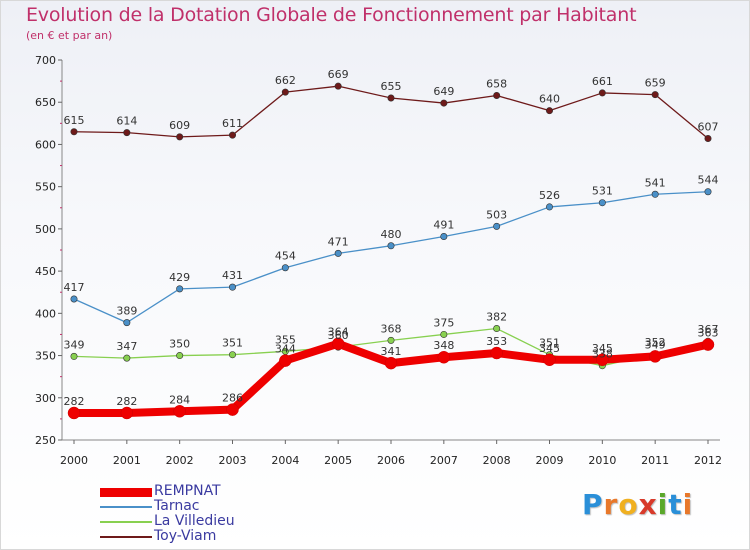 The height and width of the screenshot is (550, 750). I want to click on data-label: 368, so click(391, 328).